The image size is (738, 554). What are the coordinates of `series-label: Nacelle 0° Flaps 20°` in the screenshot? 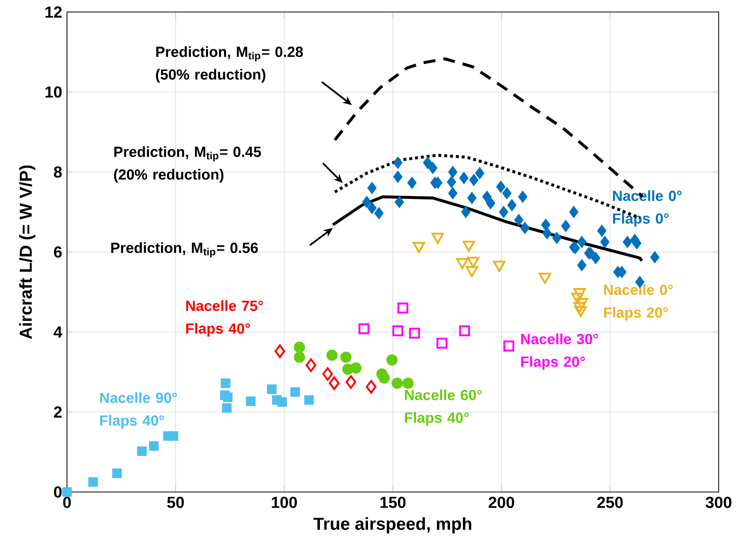 It's located at (638, 302).